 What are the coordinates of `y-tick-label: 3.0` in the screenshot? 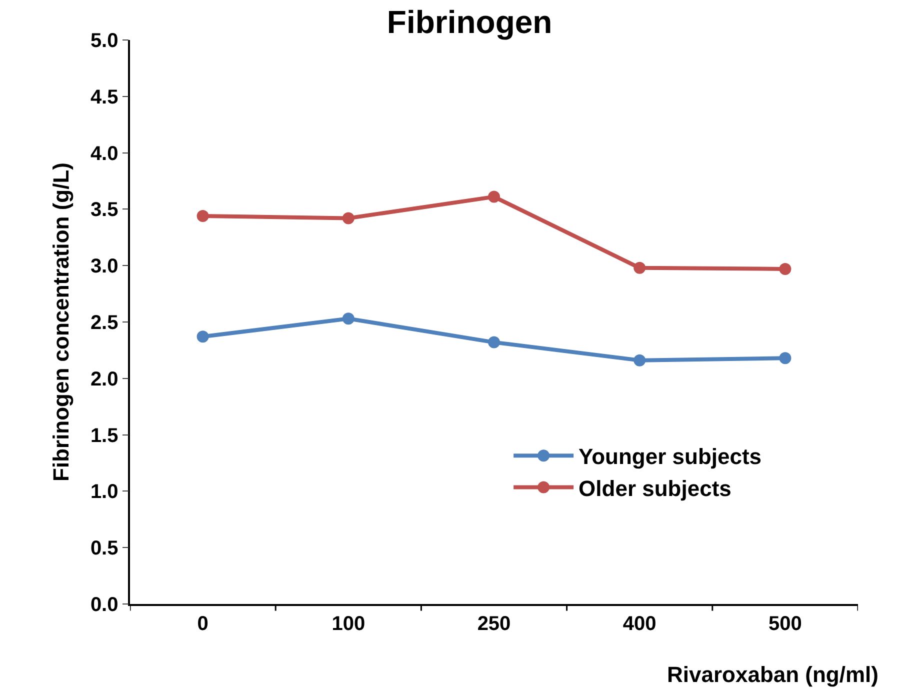 It's located at (104, 267).